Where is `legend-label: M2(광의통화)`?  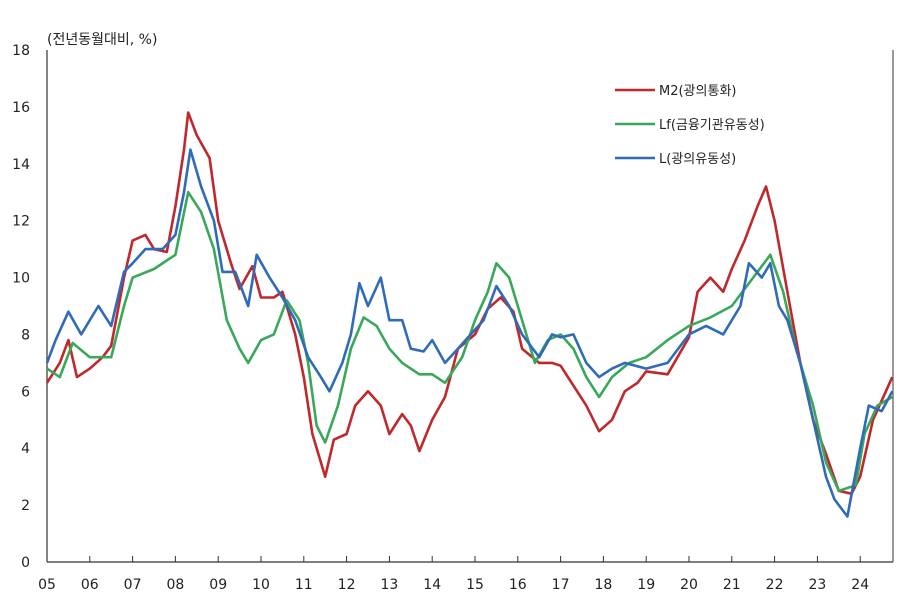
legend-label: M2(광의통화) is located at coordinates (697, 91).